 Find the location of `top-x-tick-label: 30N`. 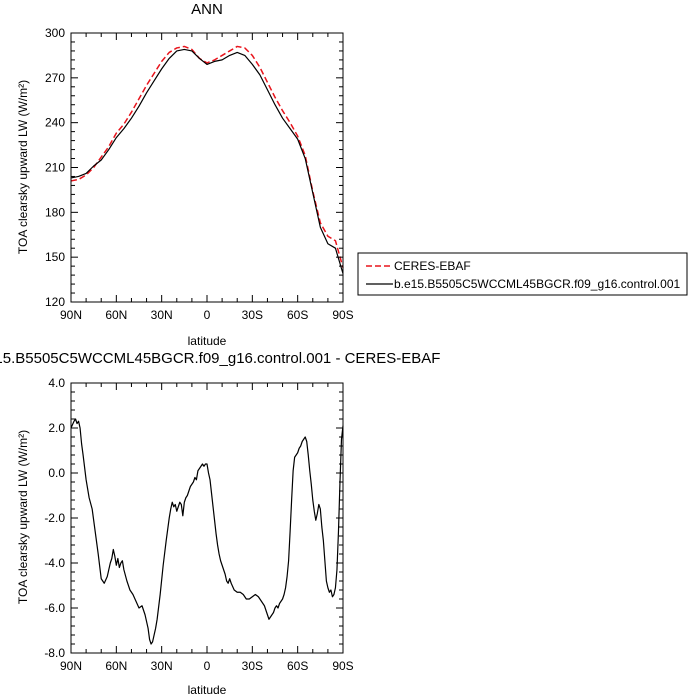

top-x-tick-label: 30N is located at coordinates (162, 315).